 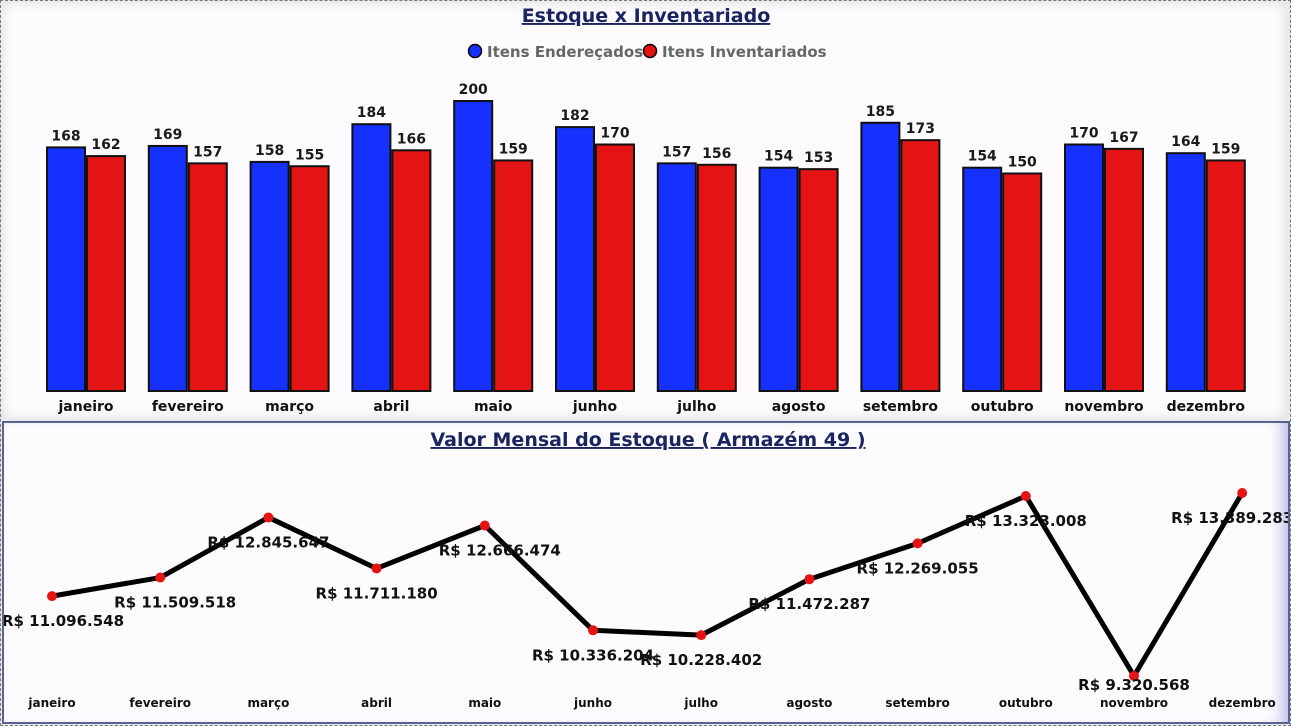 What do you see at coordinates (744, 52) in the screenshot?
I see `legend-label-inventariados: Itens Inventariados` at bounding box center [744, 52].